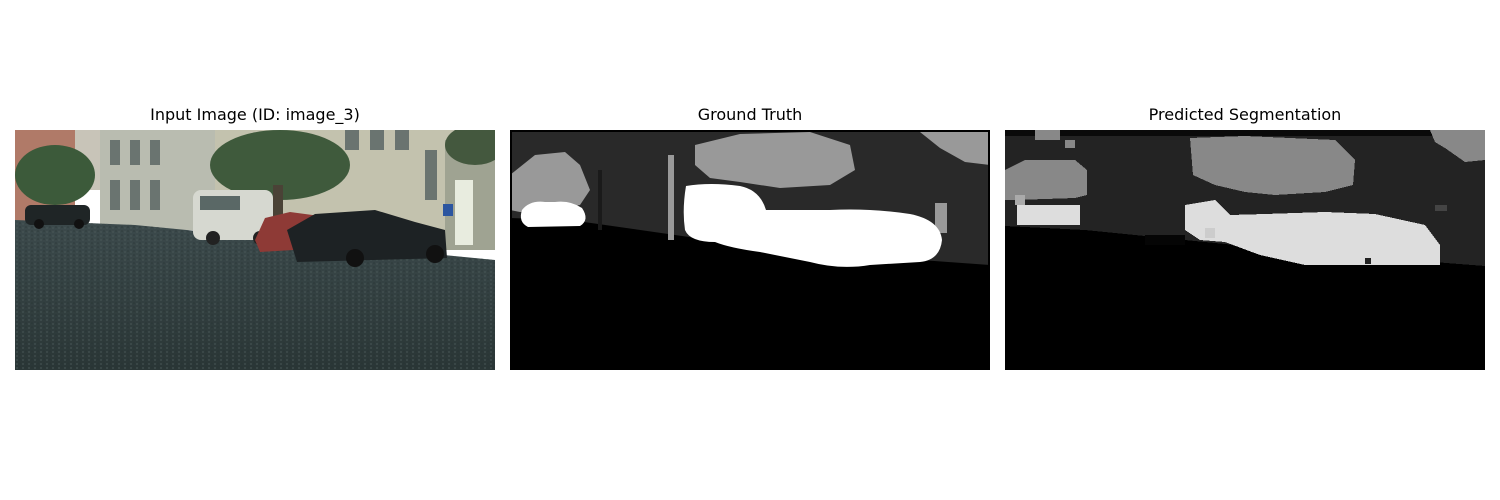 The width and height of the screenshot is (1500, 500). What do you see at coordinates (1245, 114) in the screenshot?
I see `predicted-segmentation-title: Predicted Segmentation` at bounding box center [1245, 114].